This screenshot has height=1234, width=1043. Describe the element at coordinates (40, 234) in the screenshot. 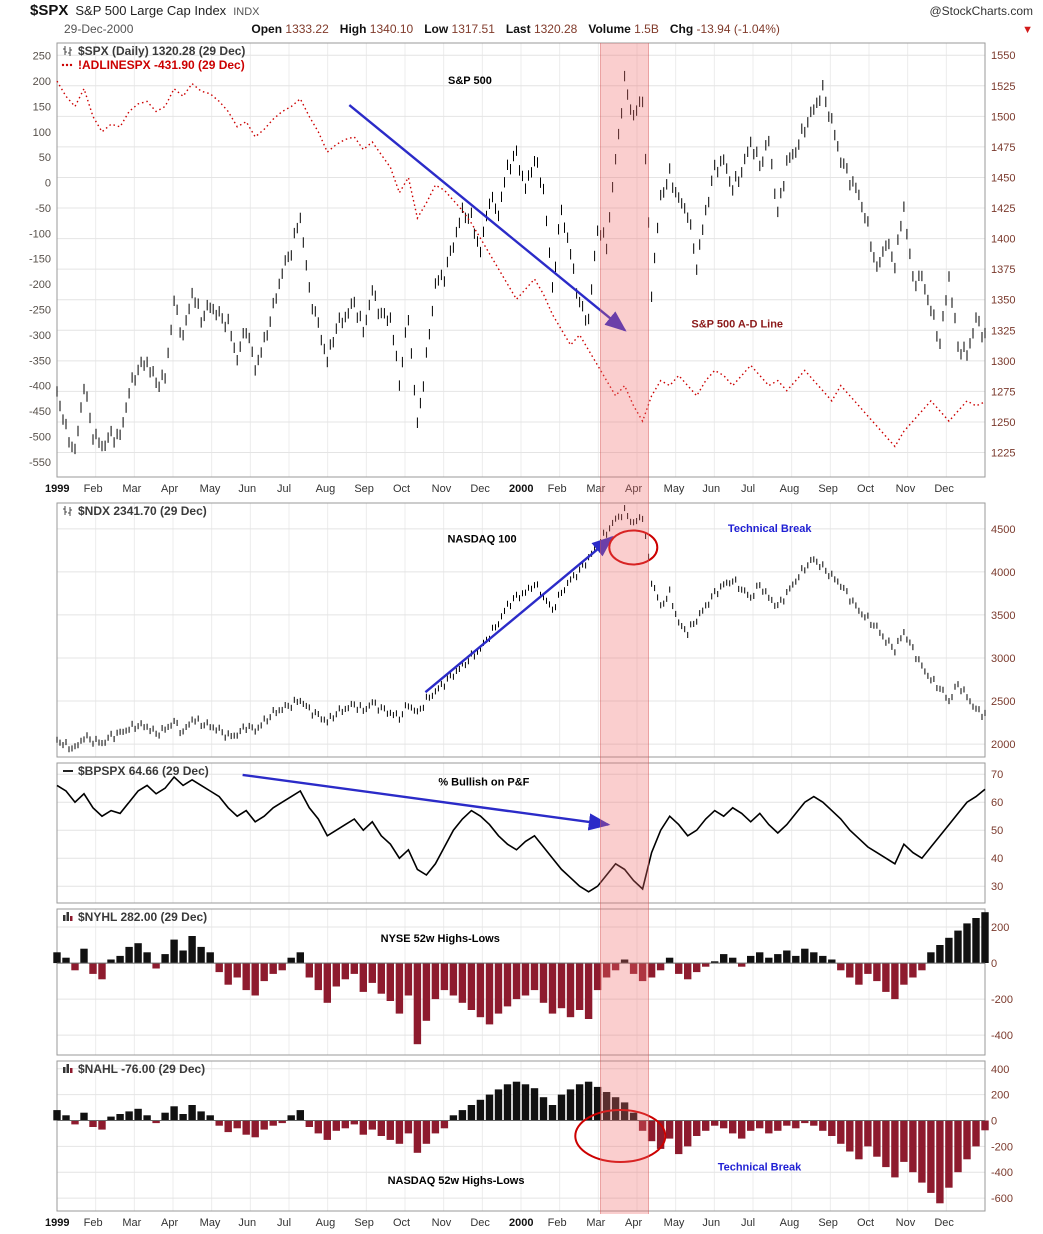

I see `left-axis-label: -100` at that location.